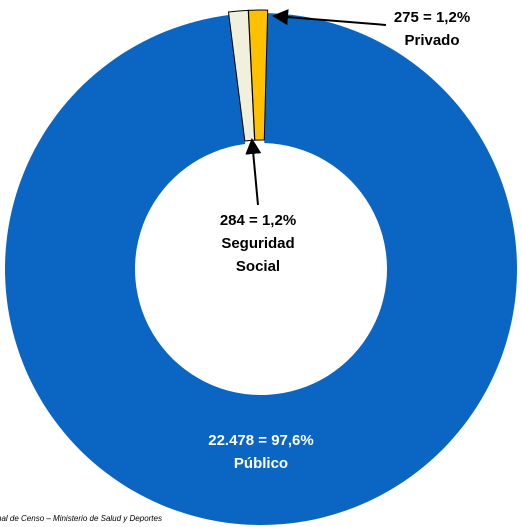  I want to click on category-label: Público, so click(261, 463).